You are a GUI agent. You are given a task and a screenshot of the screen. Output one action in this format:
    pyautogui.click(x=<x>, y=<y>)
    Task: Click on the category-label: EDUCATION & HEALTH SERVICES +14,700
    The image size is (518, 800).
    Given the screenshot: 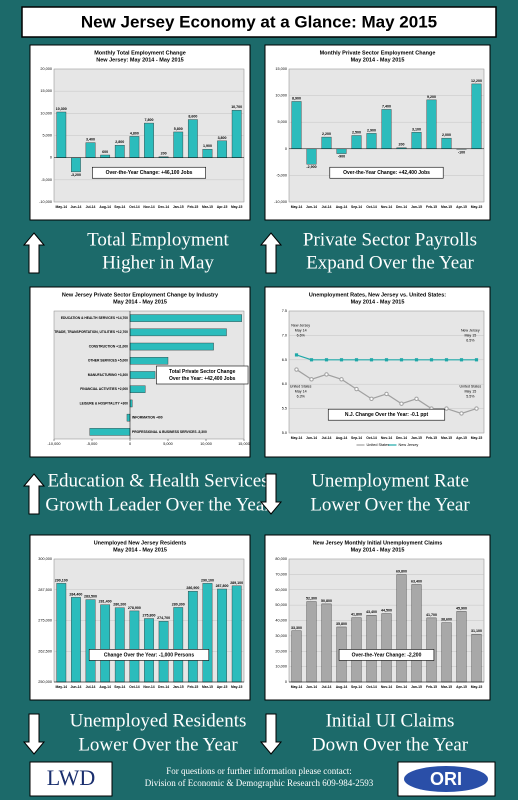 What is the action you would take?
    pyautogui.click(x=94, y=318)
    